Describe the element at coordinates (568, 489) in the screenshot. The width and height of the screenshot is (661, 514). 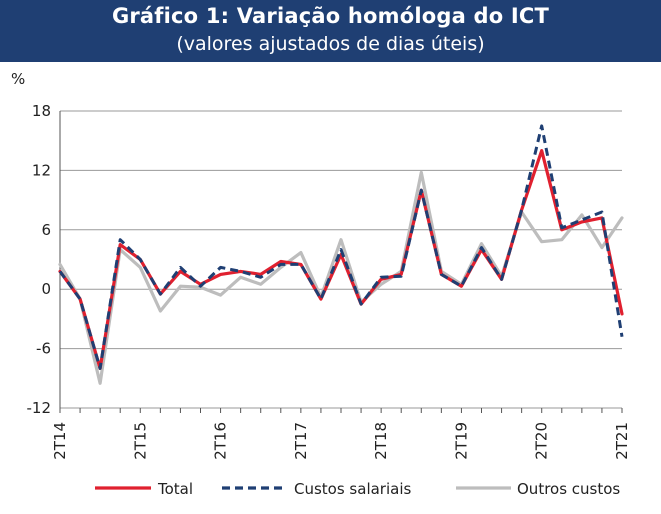
I see `legend-label-outros-custos: Outros custos` at that location.